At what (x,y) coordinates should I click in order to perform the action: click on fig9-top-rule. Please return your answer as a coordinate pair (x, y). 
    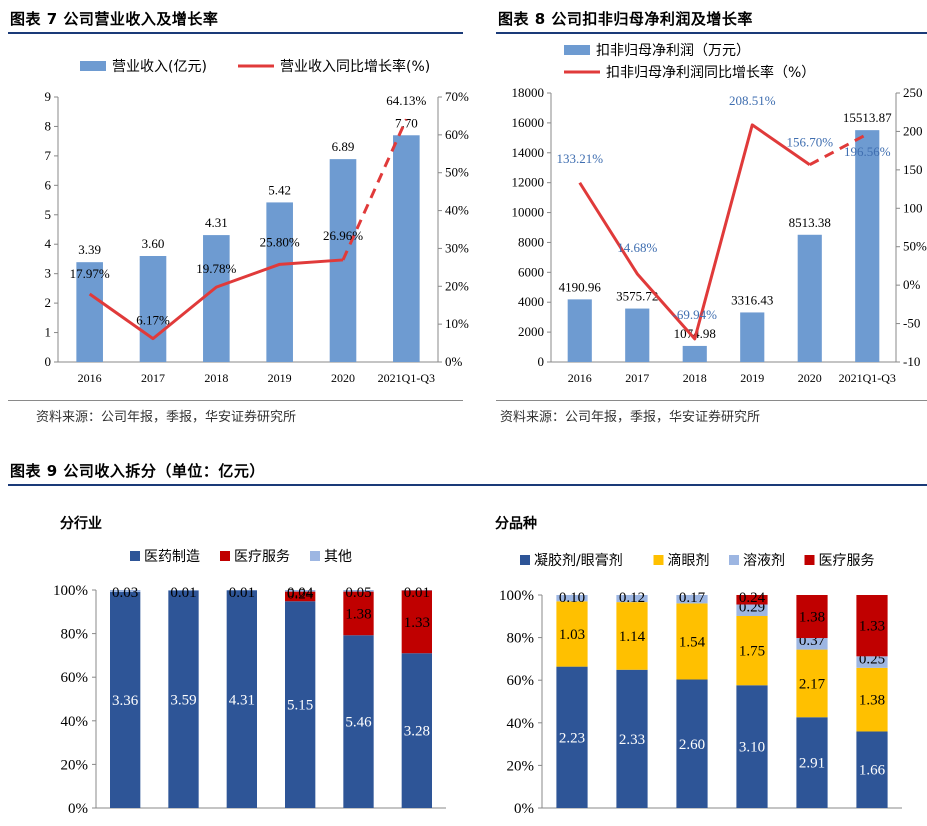
    Looking at the image, I should click on (467, 485).